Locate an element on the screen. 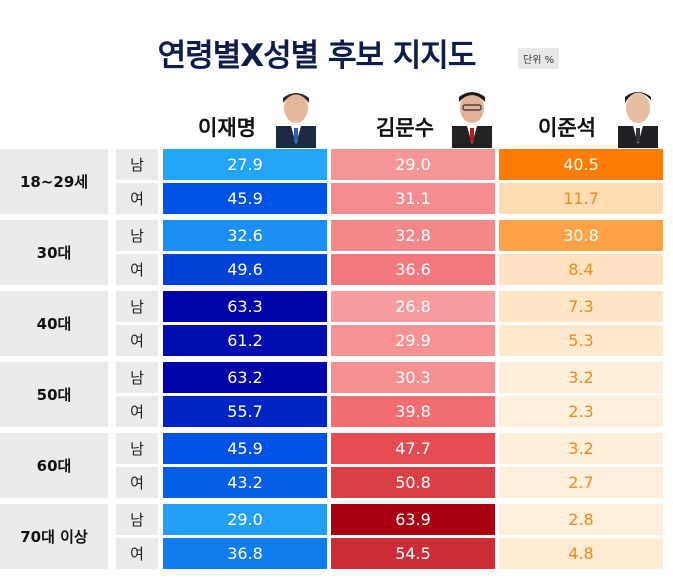 This screenshot has height=581, width=673. age-group-label: 50대 is located at coordinates (54, 394).